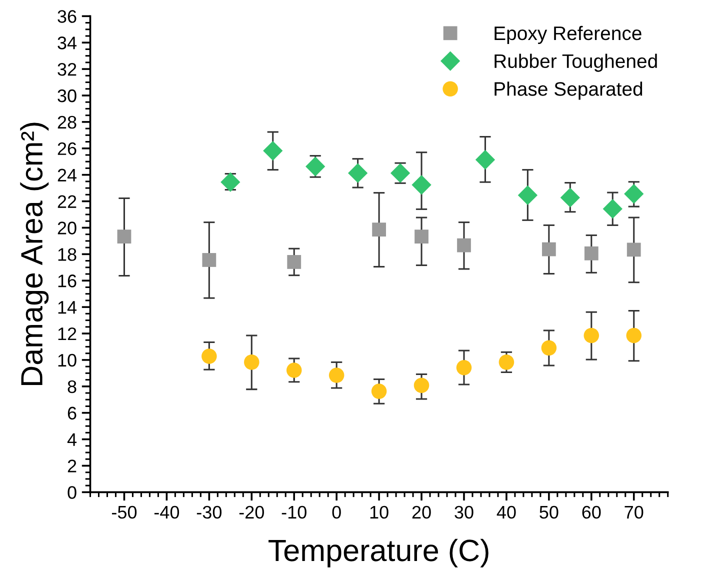 The width and height of the screenshot is (722, 577). I want to click on y-tick-label: 32, so click(67, 69).